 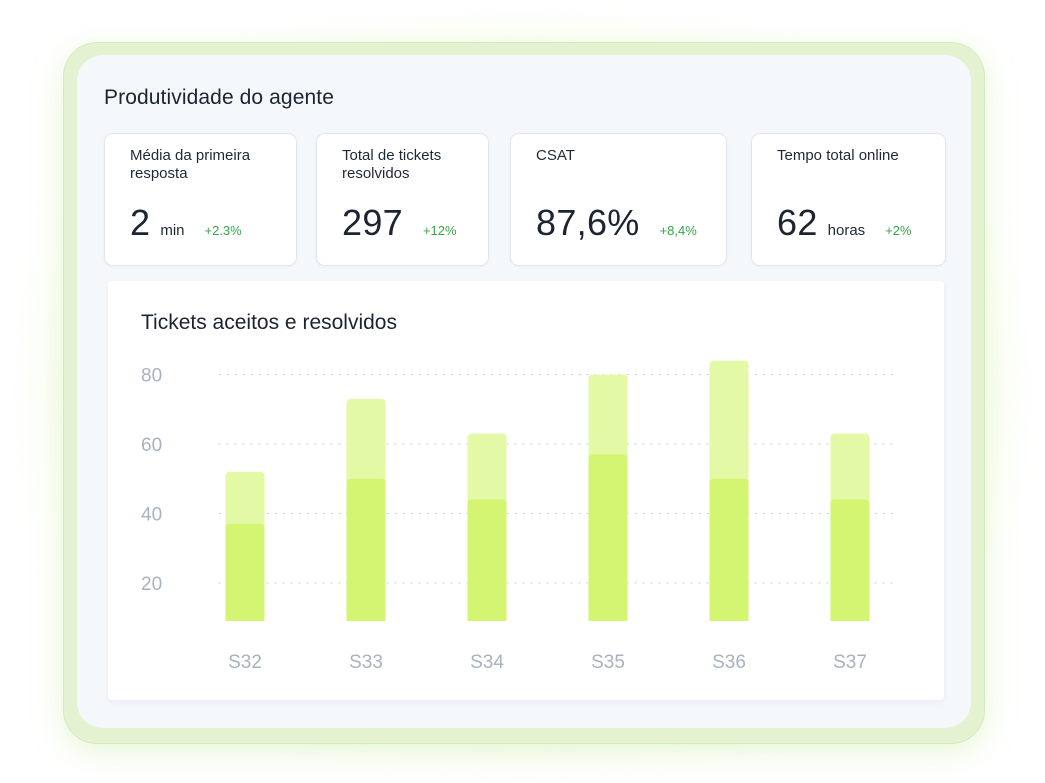 What do you see at coordinates (608, 537) in the screenshot?
I see `bar-resolved-s35` at bounding box center [608, 537].